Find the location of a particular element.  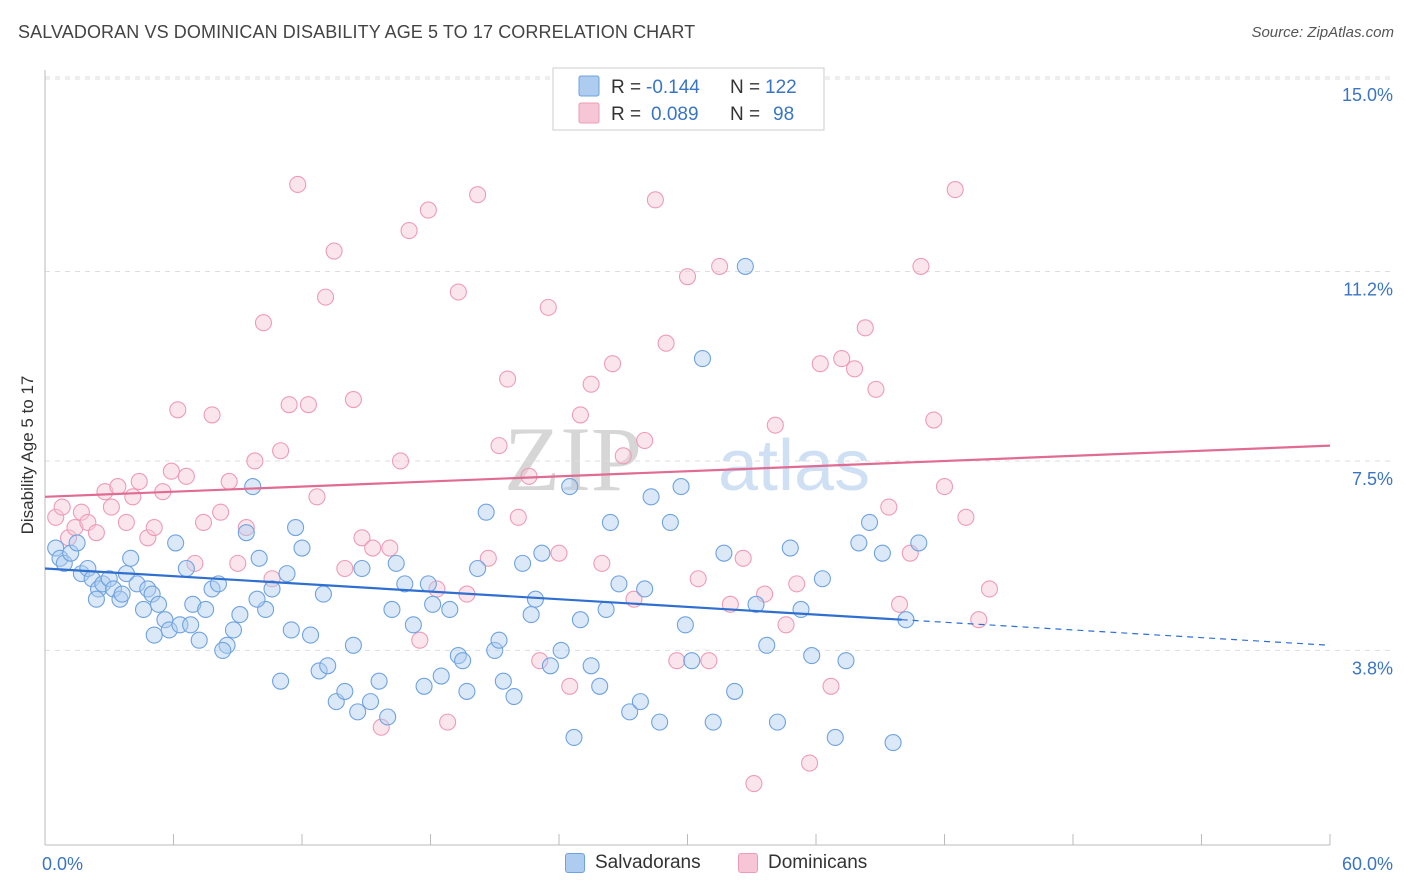

y-tick-label: 11.2% is located at coordinates (1368, 290).